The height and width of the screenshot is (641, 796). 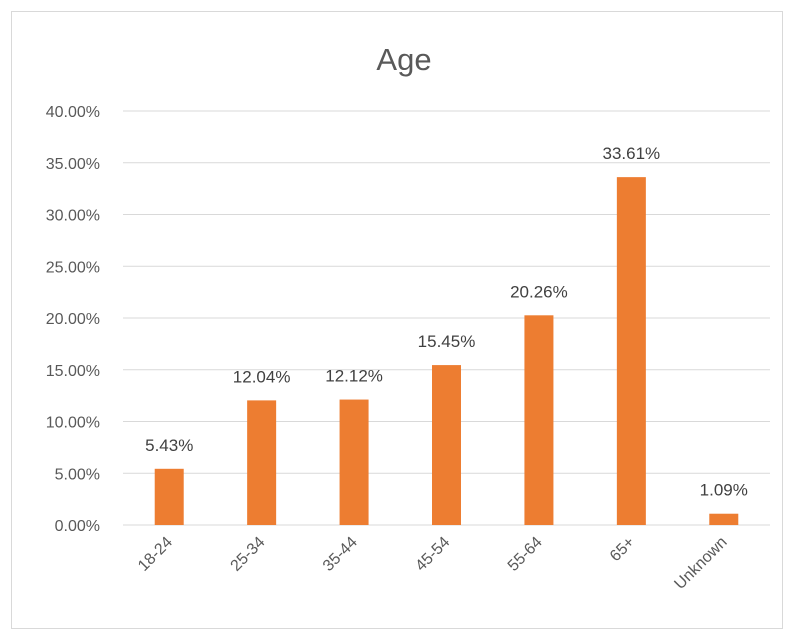 I want to click on x-tick-label: Unknown, so click(x=700, y=563).